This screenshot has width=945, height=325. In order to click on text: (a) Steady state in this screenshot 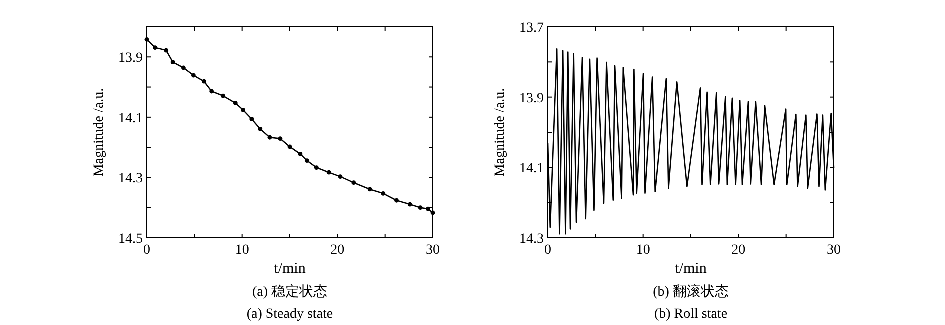, I will do `click(290, 314)`.